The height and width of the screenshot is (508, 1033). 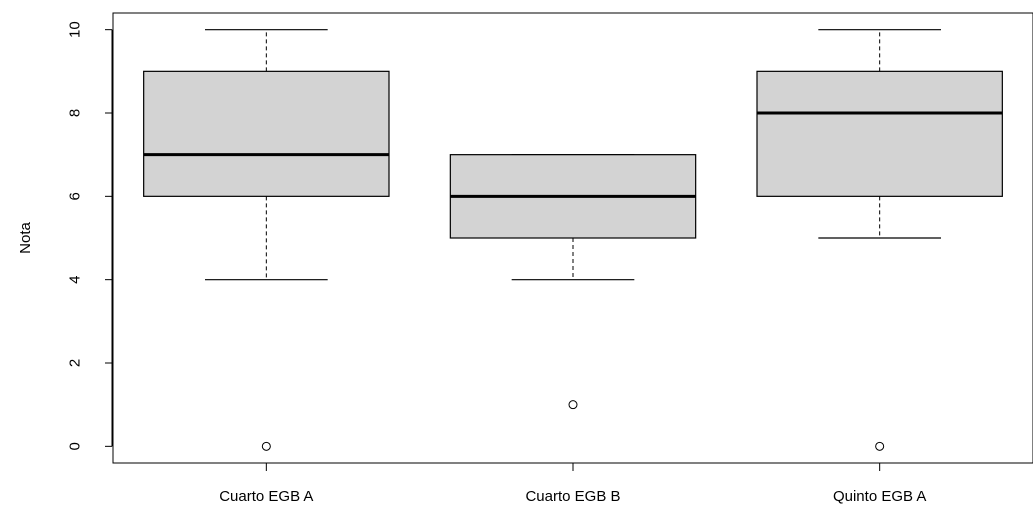 I want to click on y-axis: 0 2 4 6 8 10, so click(x=89, y=236).